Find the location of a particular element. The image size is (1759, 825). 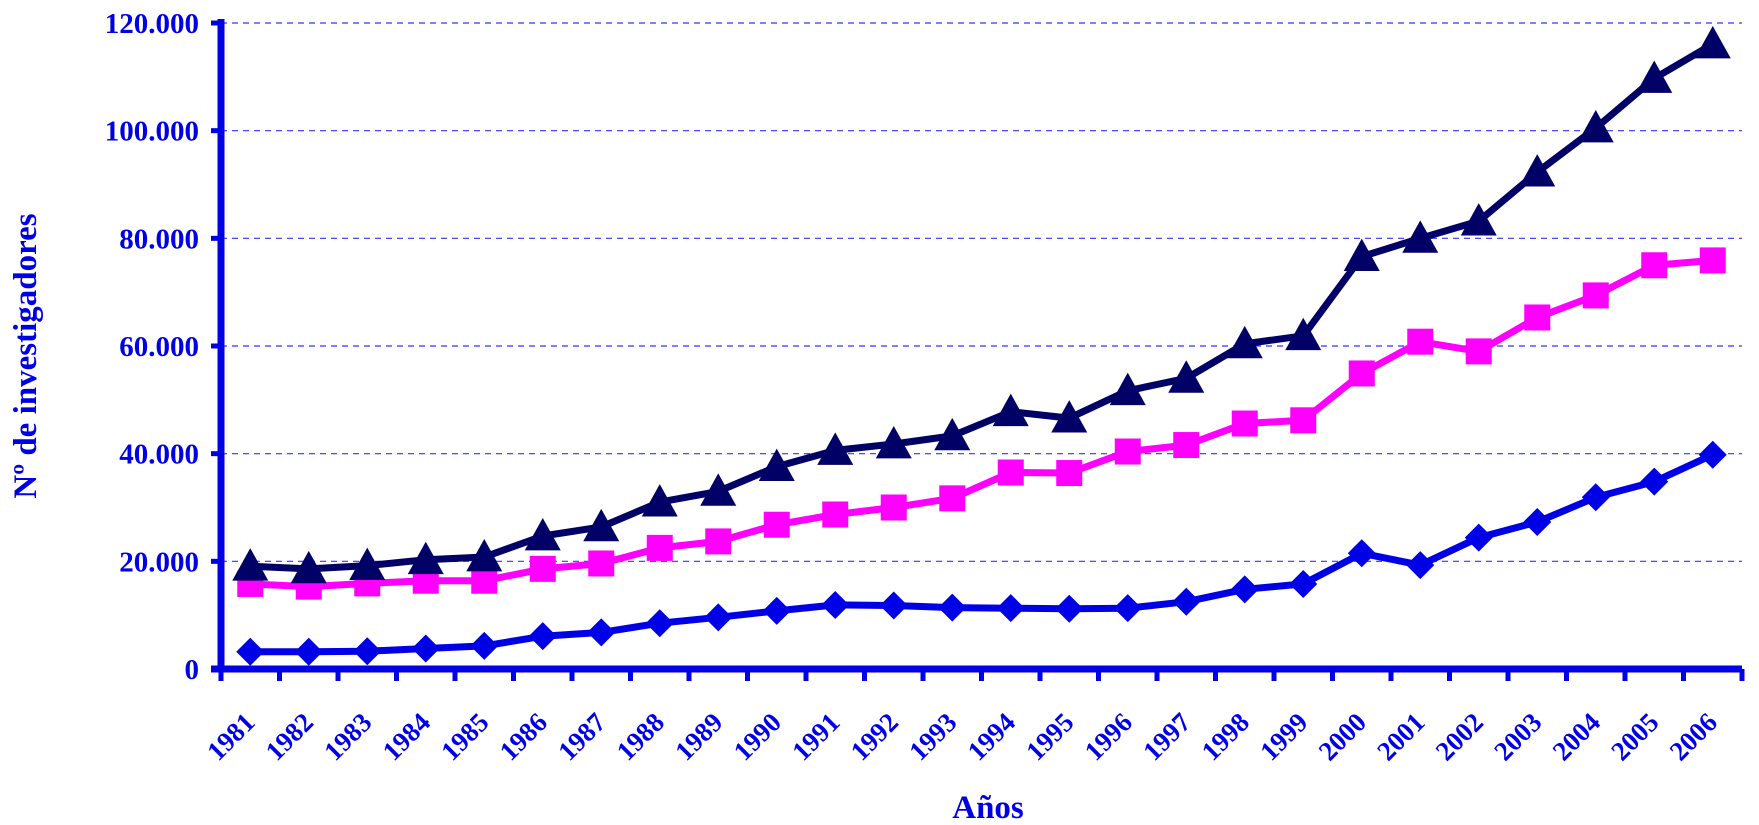

x-tick-label: 1991 is located at coordinates (815, 736).